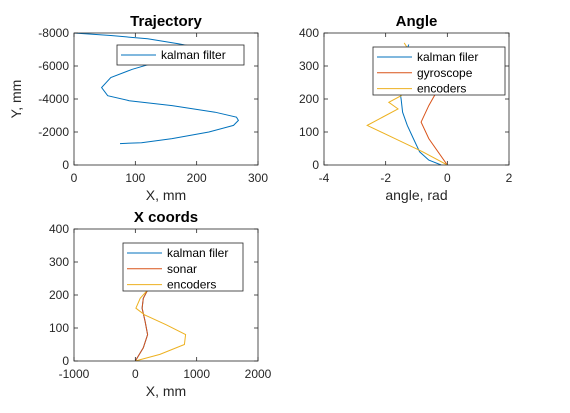  What do you see at coordinates (193, 55) in the screenshot?
I see `legend-entry: kalman filter` at bounding box center [193, 55].